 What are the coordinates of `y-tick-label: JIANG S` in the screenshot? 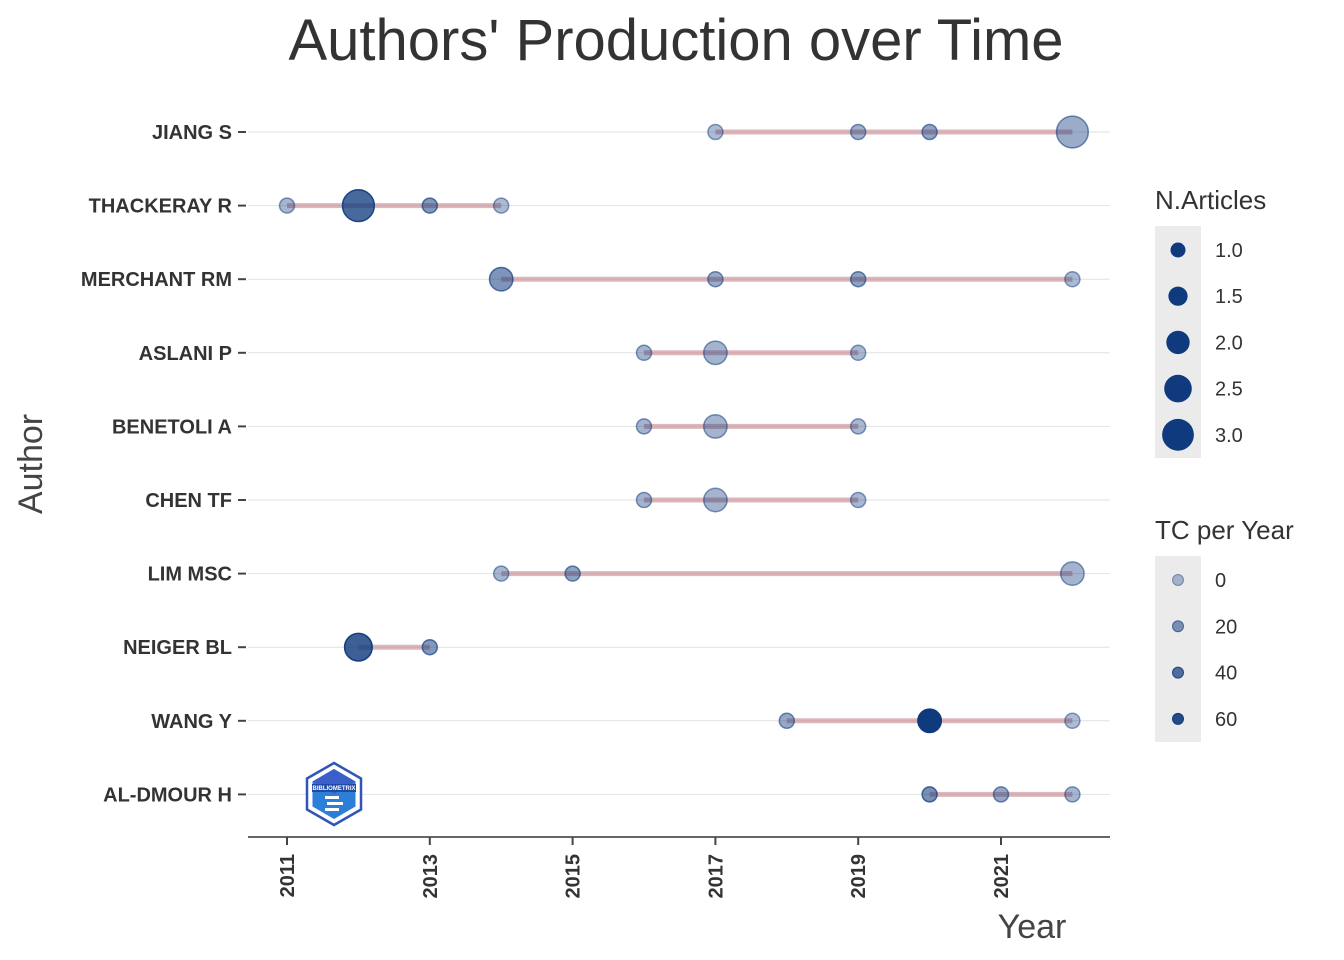 It's located at (192, 133).